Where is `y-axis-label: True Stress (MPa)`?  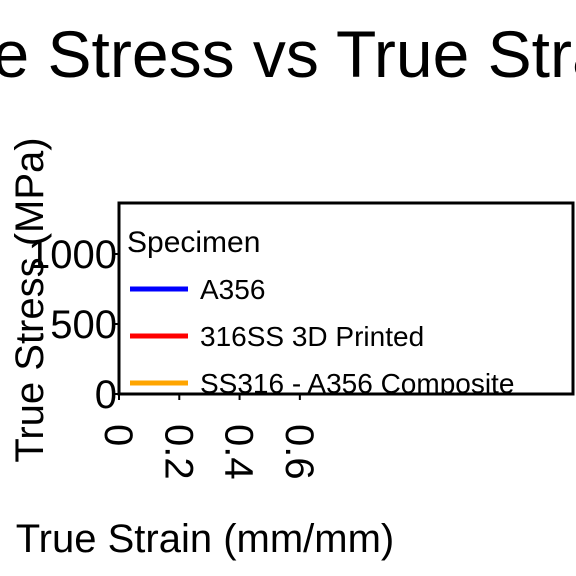
y-axis-label: True Stress (MPa) is located at coordinates (30, 299).